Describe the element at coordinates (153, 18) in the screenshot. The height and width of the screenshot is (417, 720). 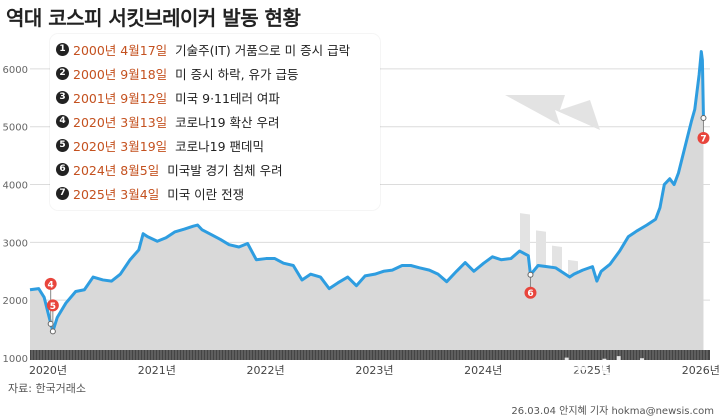
I see `chart-title: 역대 코스피 서킷브레이커 발동 현황` at that location.